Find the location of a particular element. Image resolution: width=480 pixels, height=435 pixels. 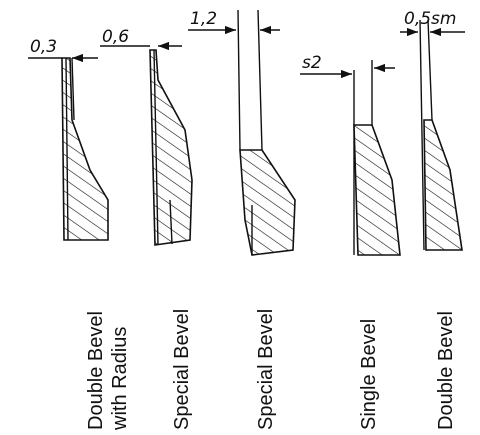

dimension-label: s2 is located at coordinates (312, 63).